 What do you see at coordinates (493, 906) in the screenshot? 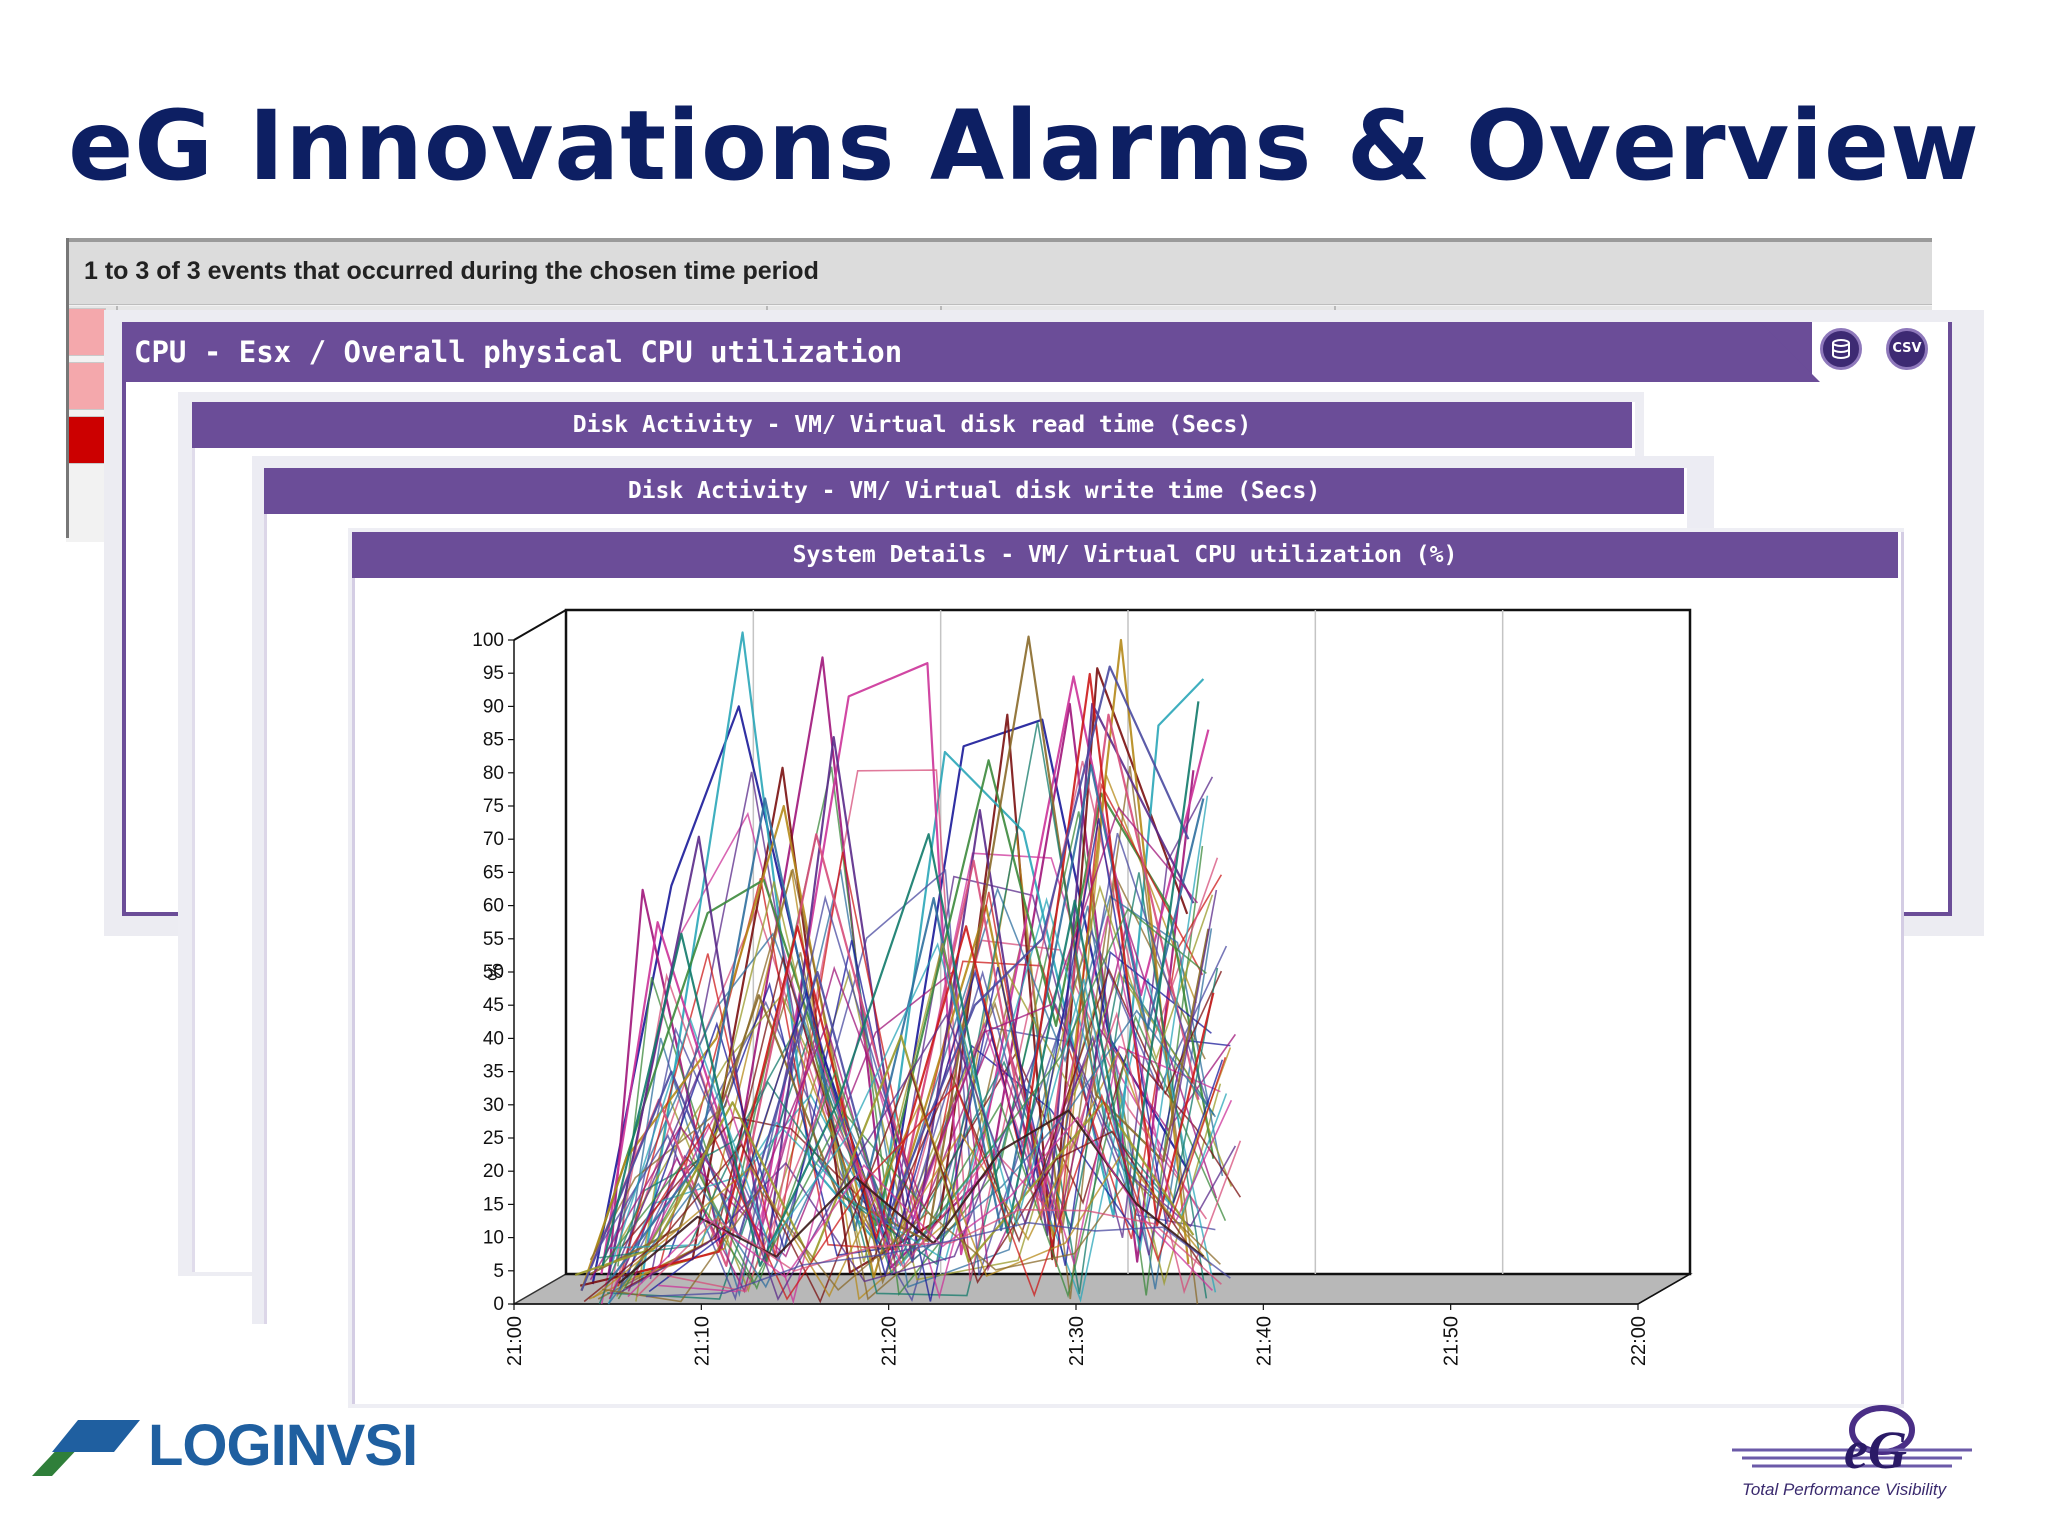
I see `chart-y-tick-label: 60` at bounding box center [493, 906].